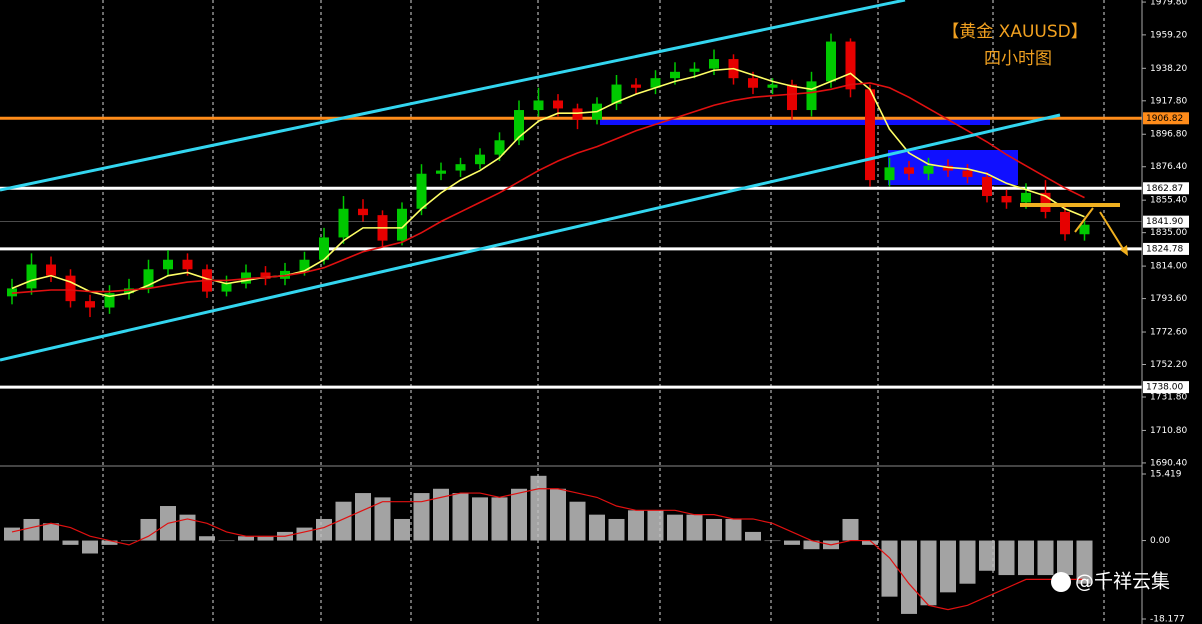 This screenshot has width=1202, height=624. I want to click on y-tick-label: 1814.00, so click(1168, 267).